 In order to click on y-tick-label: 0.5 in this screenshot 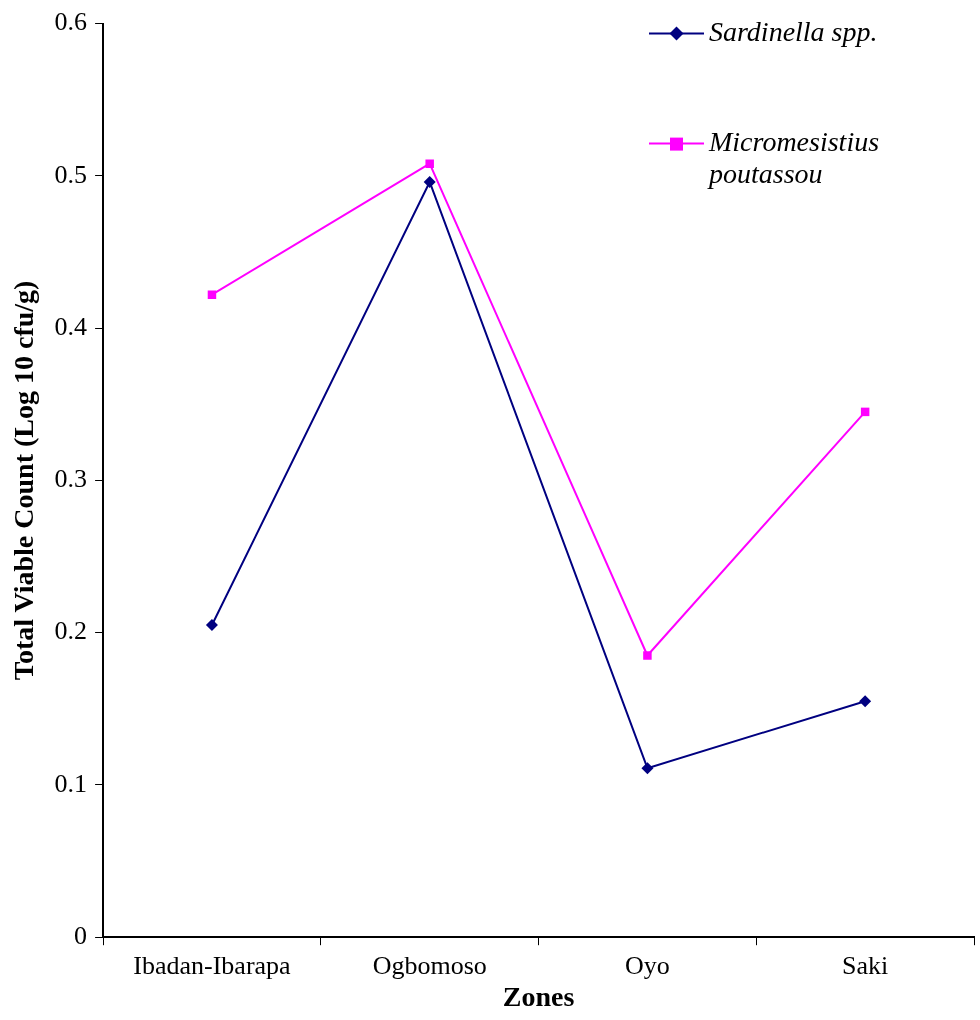, I will do `click(71, 174)`.